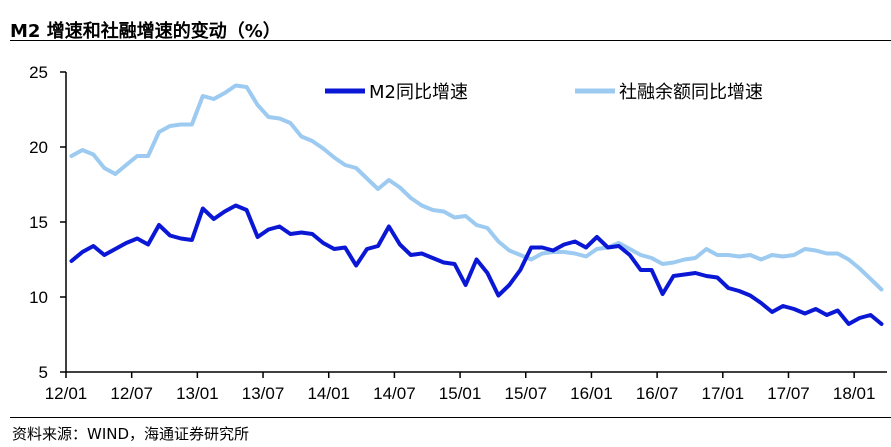  Describe the element at coordinates (460, 393) in the screenshot. I see `x-tick-label: 15/01` at that location.